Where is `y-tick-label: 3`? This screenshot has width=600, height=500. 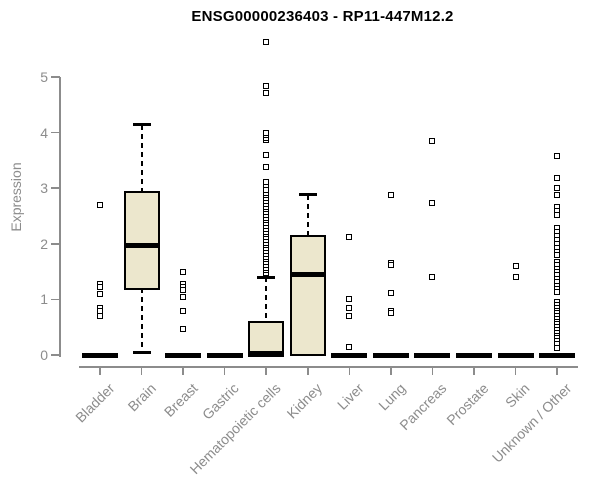
y-tick-label: 3 is located at coordinates (44, 188).